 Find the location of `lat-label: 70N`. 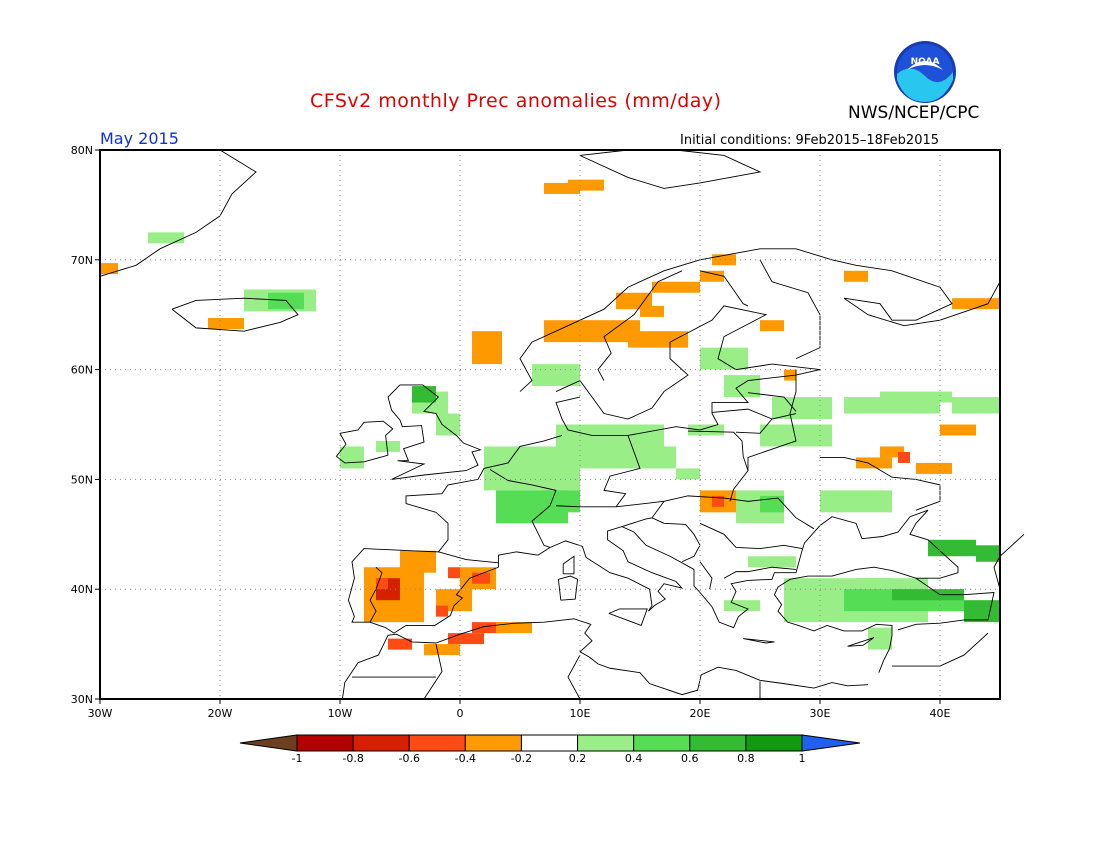

lat-label: 70N is located at coordinates (82, 260).